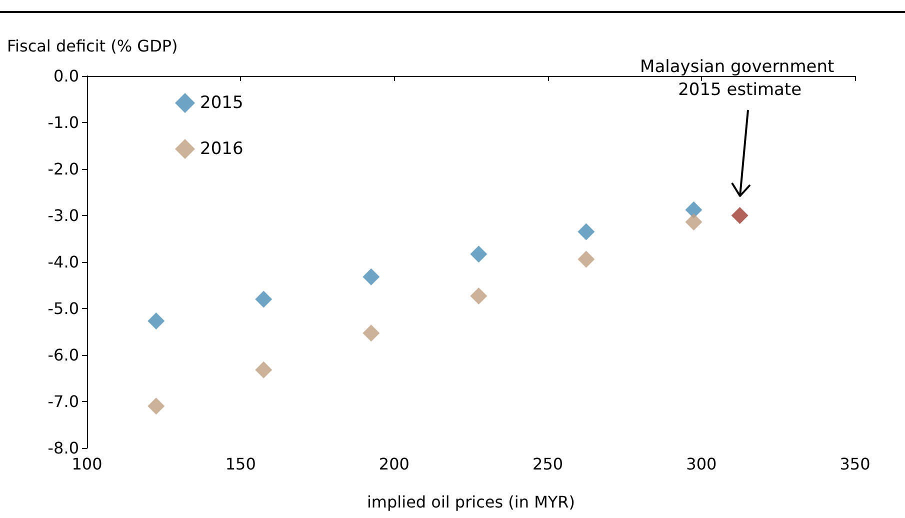 This screenshot has width=905, height=518. What do you see at coordinates (394, 464) in the screenshot?
I see `x-tick-label: 200` at bounding box center [394, 464].